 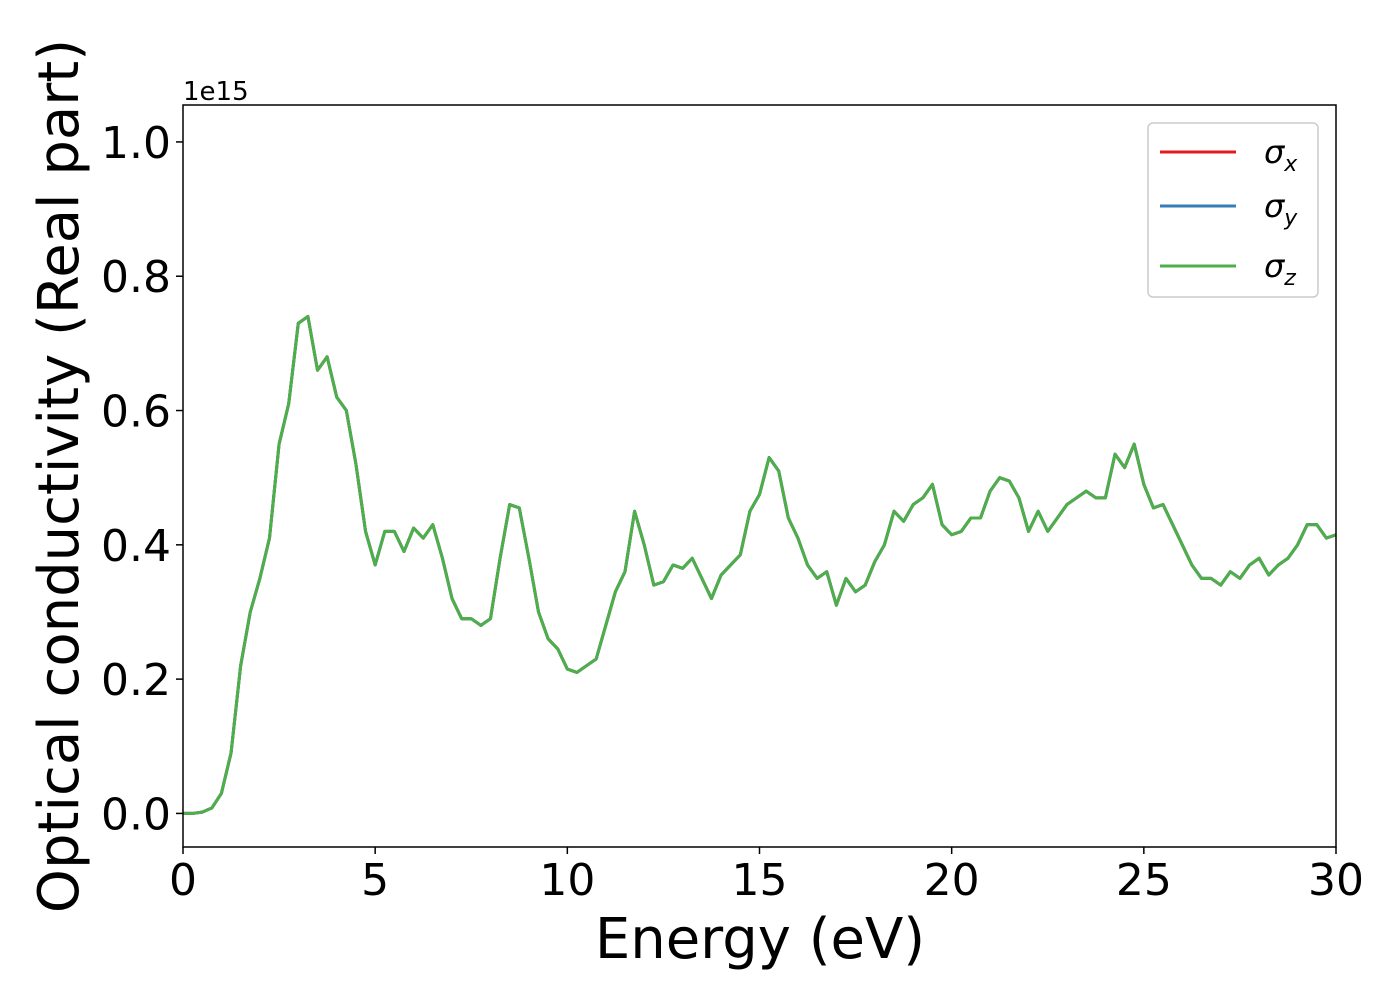 What do you see at coordinates (216, 92) in the screenshot?
I see `y-offset-label: 1e15` at bounding box center [216, 92].